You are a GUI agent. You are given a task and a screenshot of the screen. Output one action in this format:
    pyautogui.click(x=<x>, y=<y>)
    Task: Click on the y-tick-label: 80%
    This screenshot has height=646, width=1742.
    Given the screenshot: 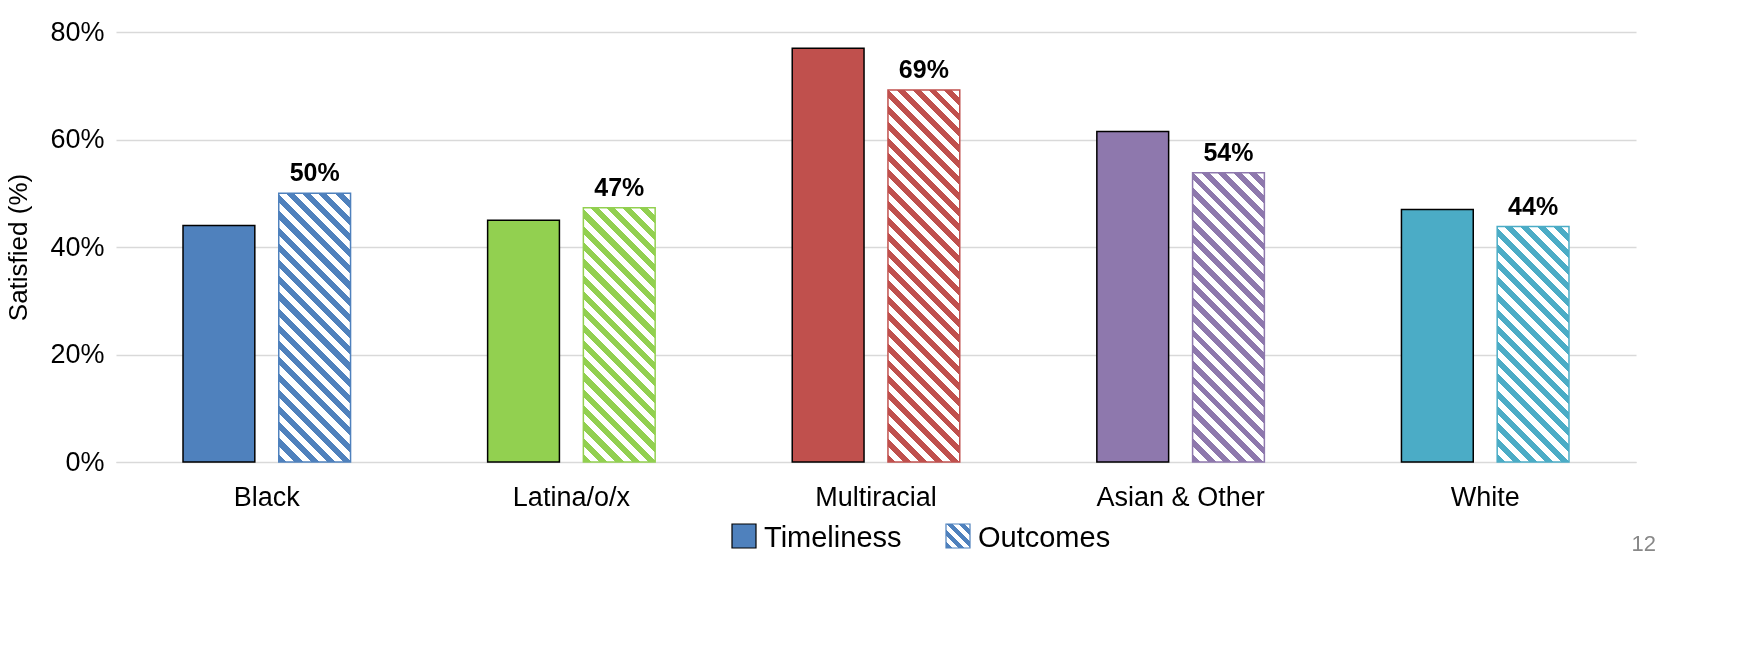 What is the action you would take?
    pyautogui.click(x=77, y=31)
    